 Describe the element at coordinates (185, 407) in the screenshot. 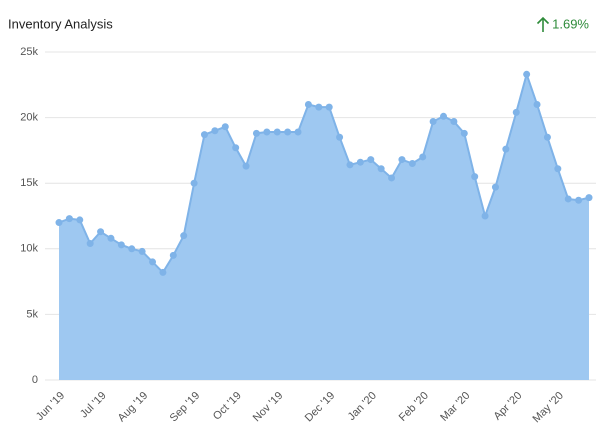

I see `x-tick-label: Sep '19` at that location.